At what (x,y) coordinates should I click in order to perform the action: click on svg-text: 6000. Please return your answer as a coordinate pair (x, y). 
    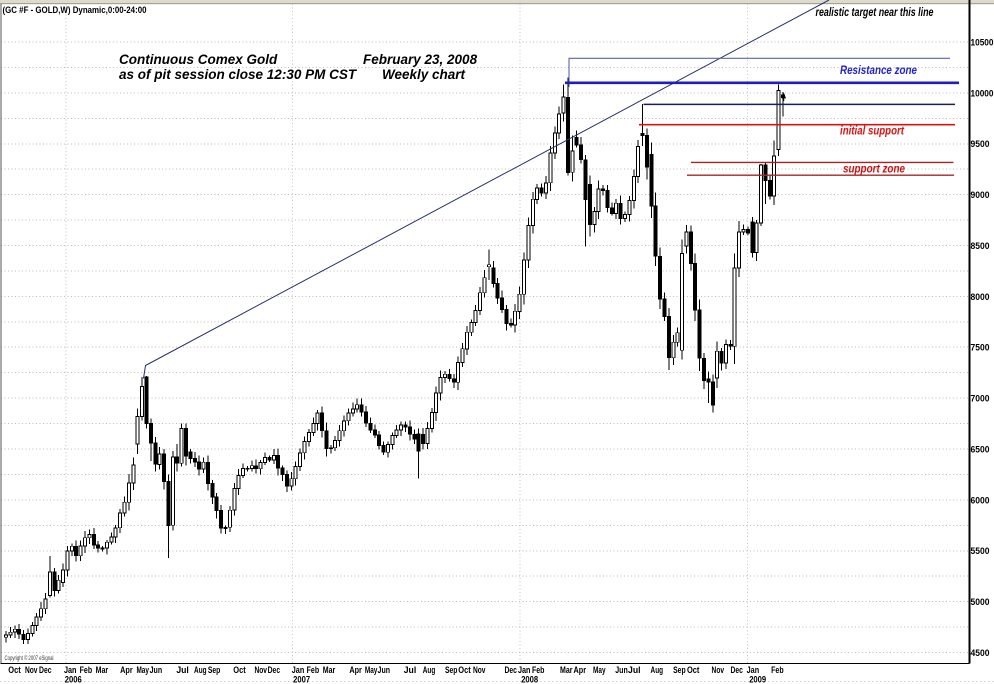
    Looking at the image, I should click on (980, 500).